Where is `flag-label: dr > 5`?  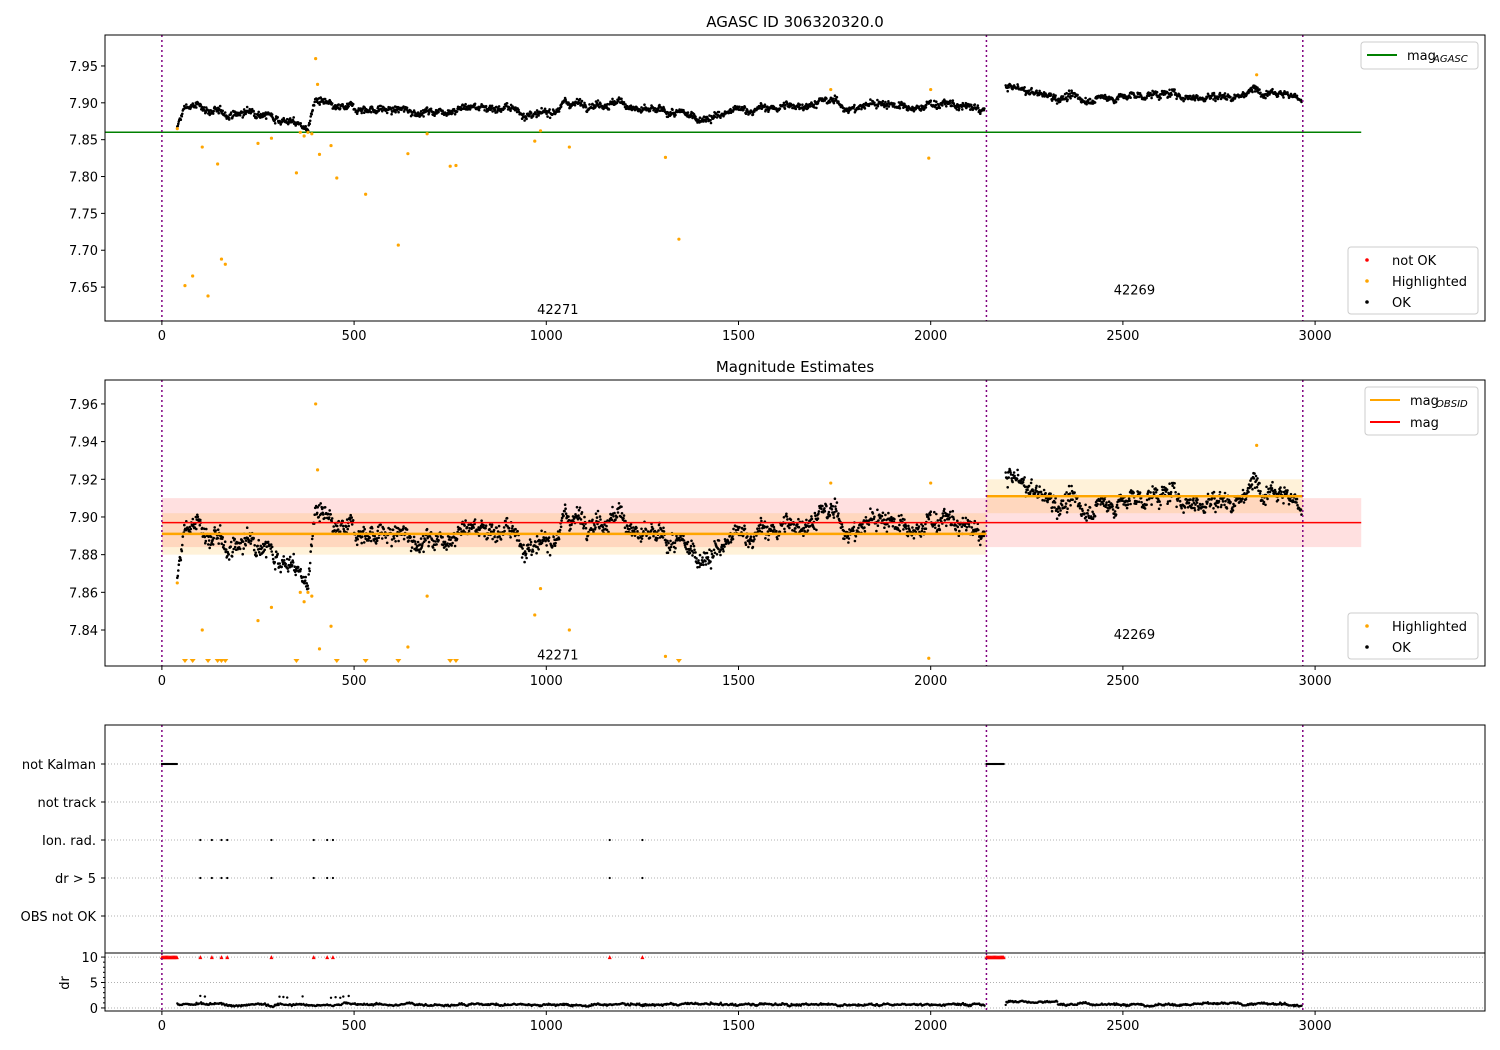
flag-label: dr > 5 is located at coordinates (75, 879).